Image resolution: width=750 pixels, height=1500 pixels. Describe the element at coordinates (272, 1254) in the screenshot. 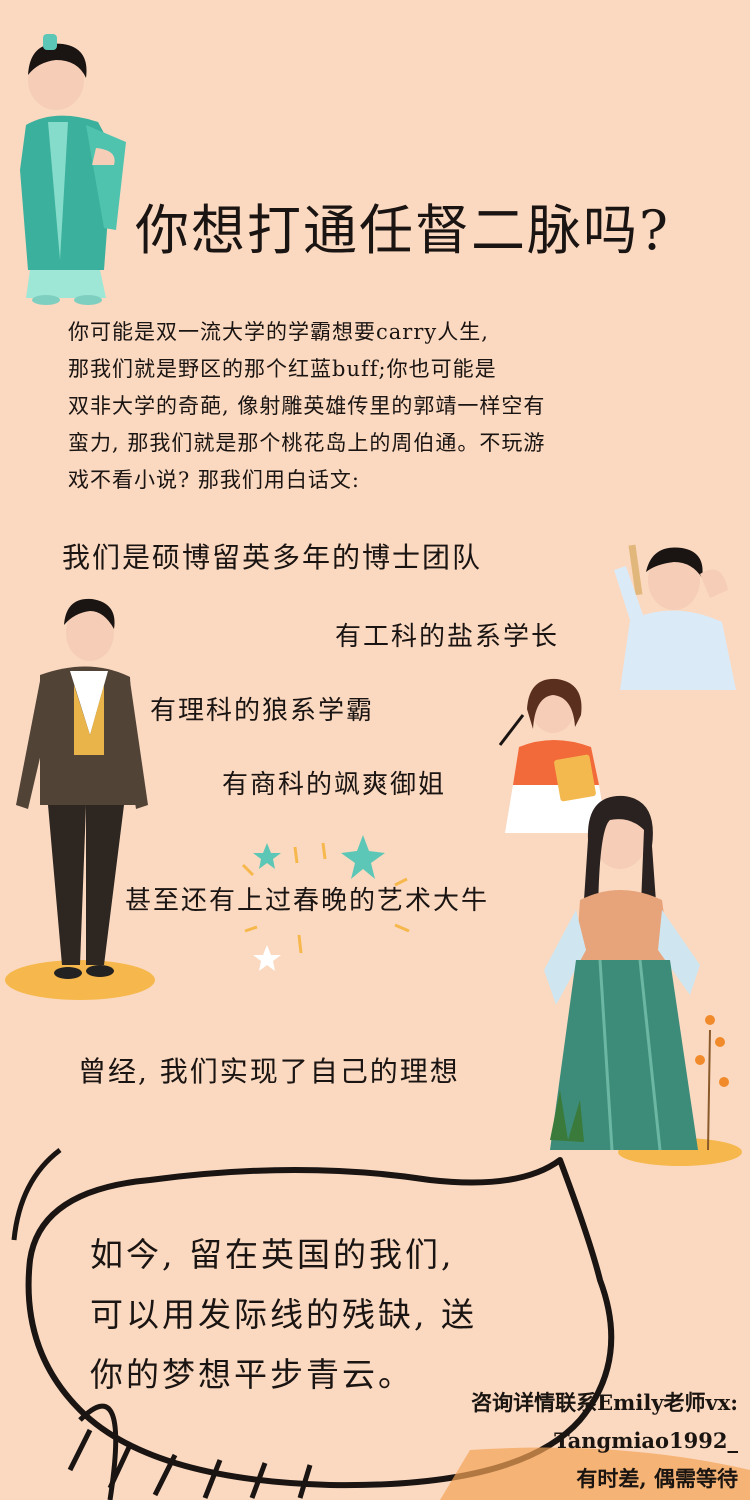

I see `bubble-line: 如今, 留在英国的我们,` at that location.